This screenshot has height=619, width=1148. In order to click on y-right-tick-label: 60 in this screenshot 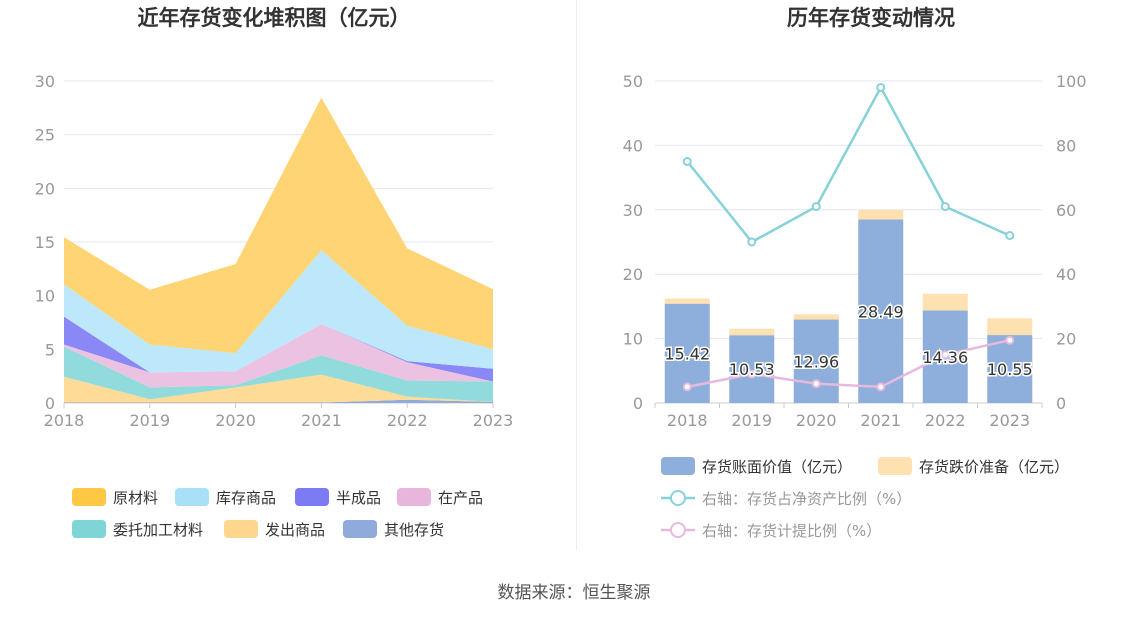, I will do `click(1066, 210)`.